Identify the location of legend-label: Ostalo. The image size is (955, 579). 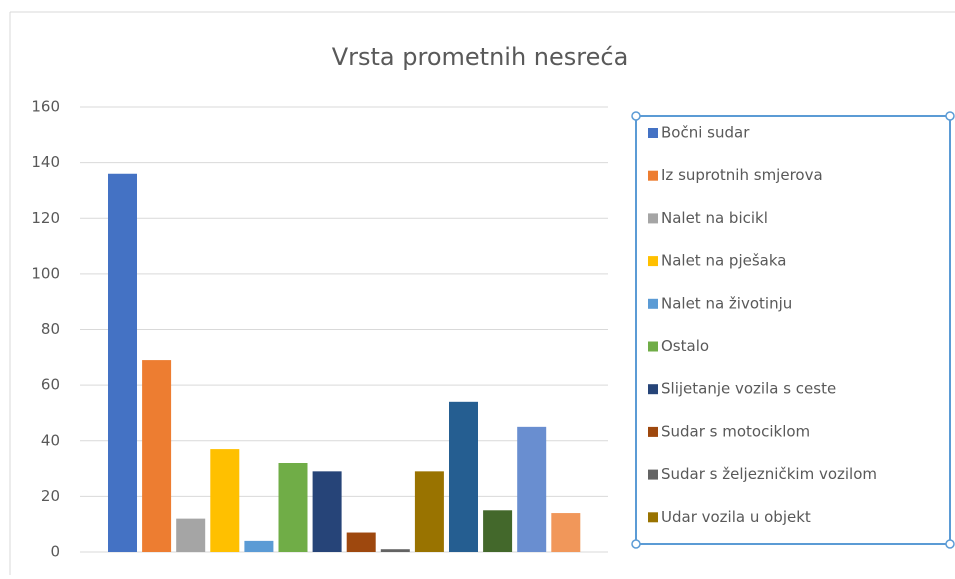
(685, 346).